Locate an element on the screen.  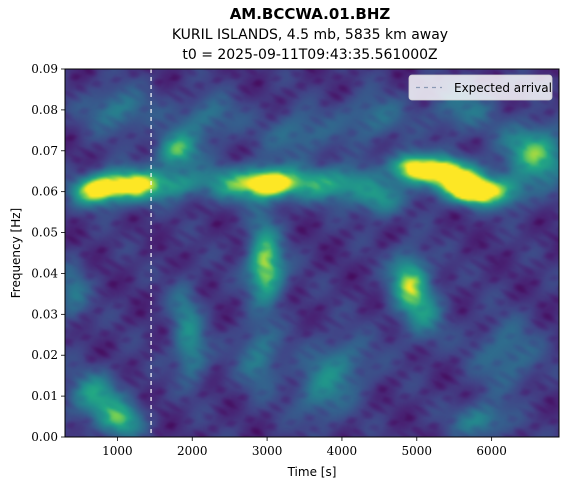
x-tick-label: 5000 is located at coordinates (417, 451).